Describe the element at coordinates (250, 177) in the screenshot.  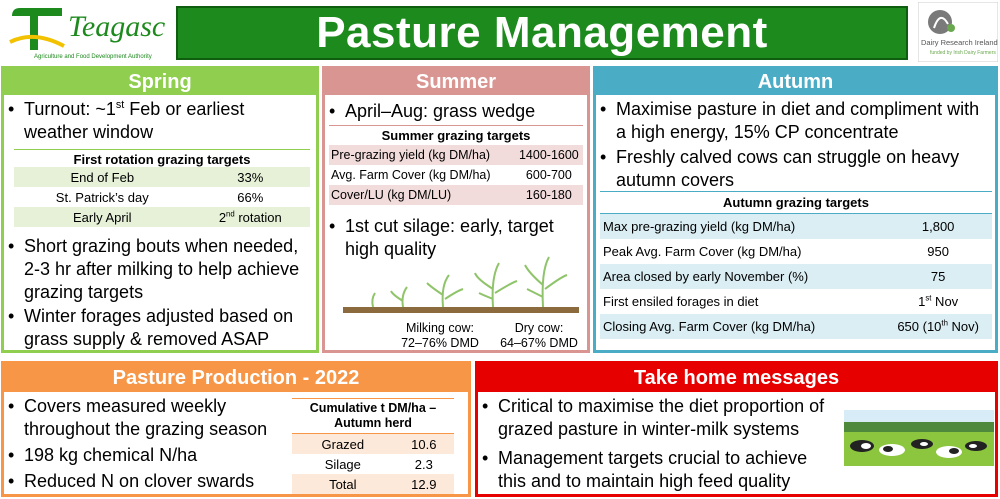
I see `table-cell: 33%` at that location.